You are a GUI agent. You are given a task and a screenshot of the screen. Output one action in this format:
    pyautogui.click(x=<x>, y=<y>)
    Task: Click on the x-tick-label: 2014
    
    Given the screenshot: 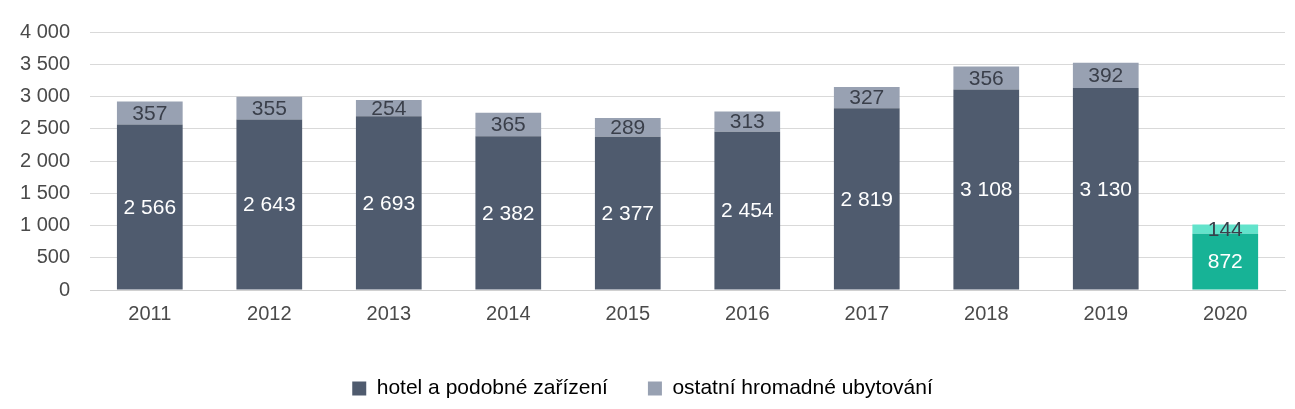 What is the action you would take?
    pyautogui.click(x=508, y=312)
    